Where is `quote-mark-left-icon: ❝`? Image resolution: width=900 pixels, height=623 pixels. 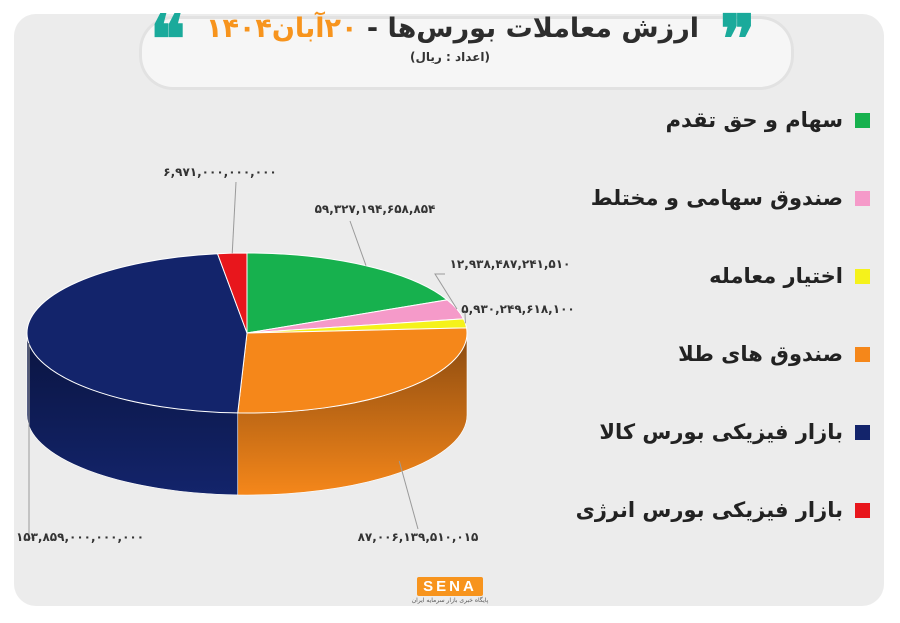 quote-mark-left-icon: ❝ is located at coordinates (168, 39).